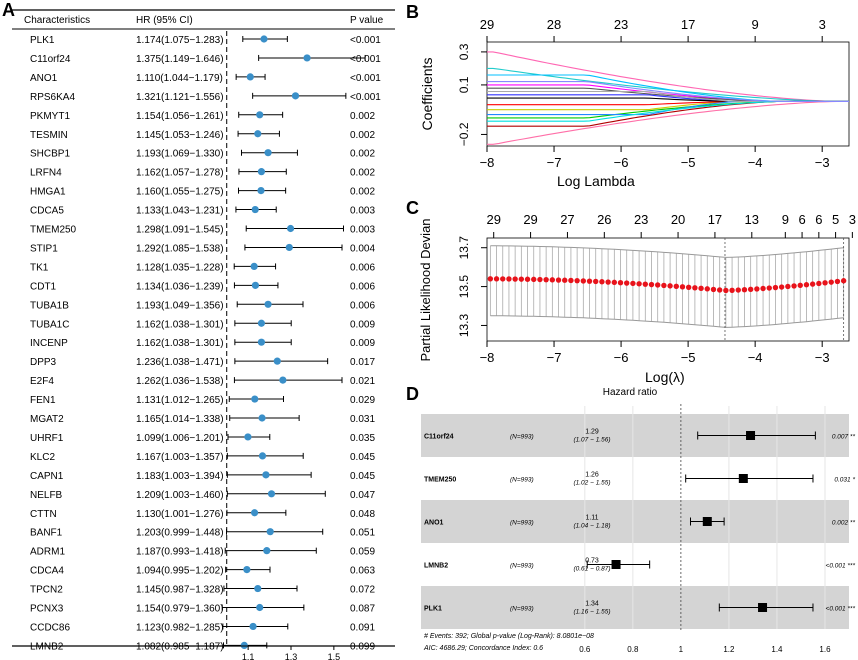  What do you see at coordinates (668, 289) in the screenshot?
I see `plot-frame` at bounding box center [668, 289].